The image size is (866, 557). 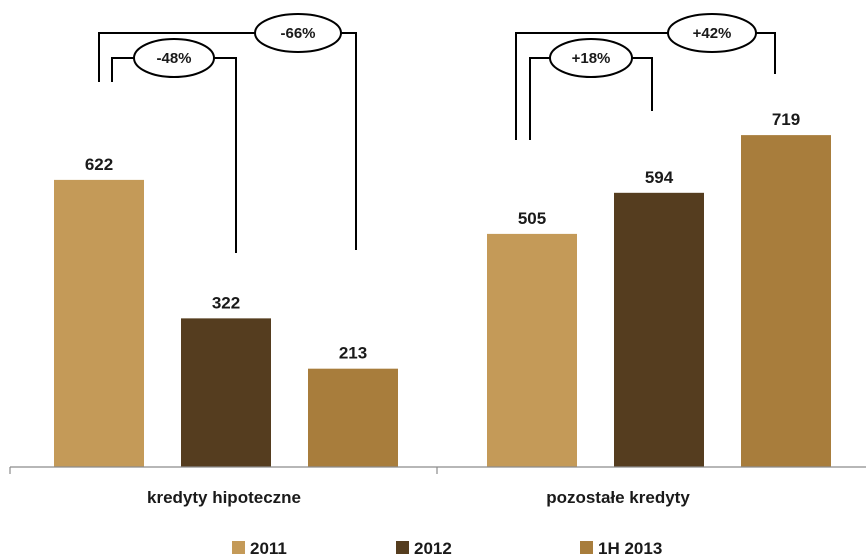 I want to click on category-labels: kredyty hipoteczne pozostałe kredyty, so click(x=418, y=497).